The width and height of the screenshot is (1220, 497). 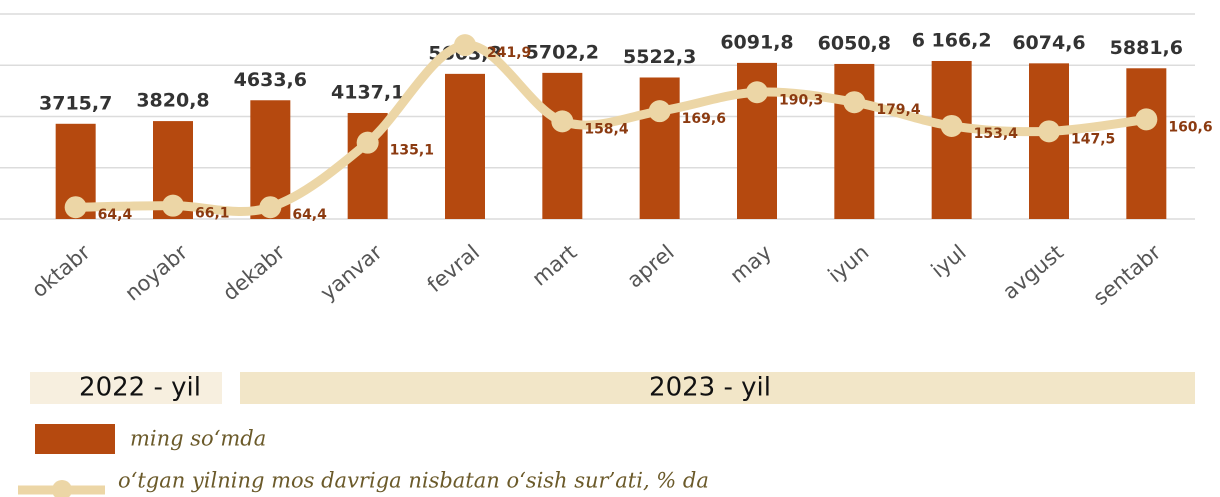 What do you see at coordinates (996, 134) in the screenshot?
I see `line-value-label: 153,4` at bounding box center [996, 134].